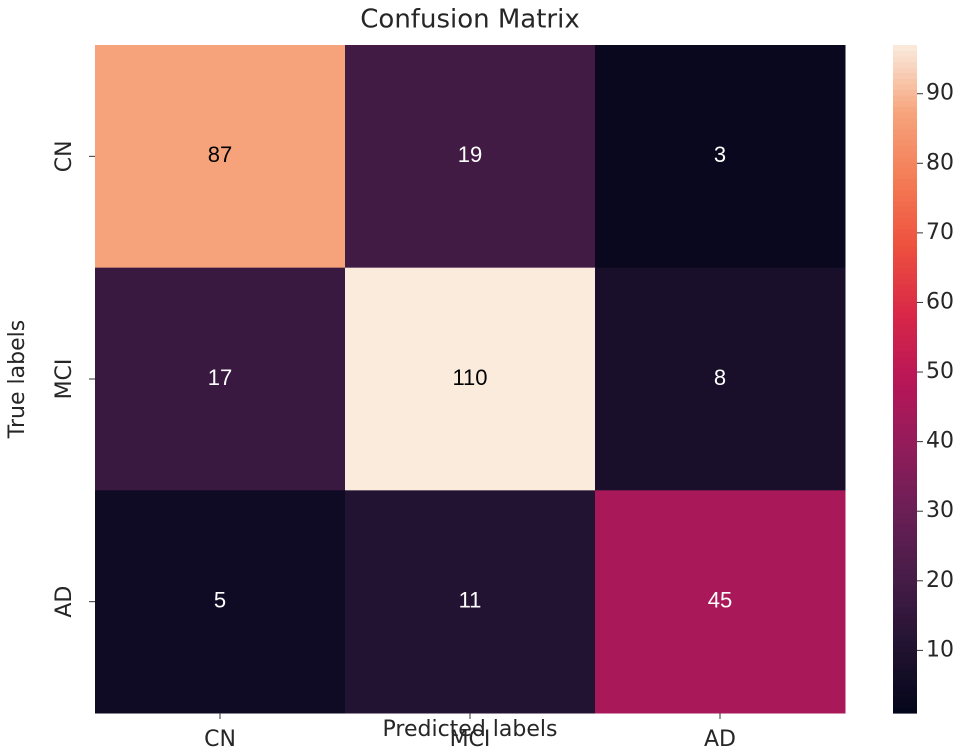 This screenshot has height=747, width=980. I want to click on cell-label: 110, so click(469, 377).